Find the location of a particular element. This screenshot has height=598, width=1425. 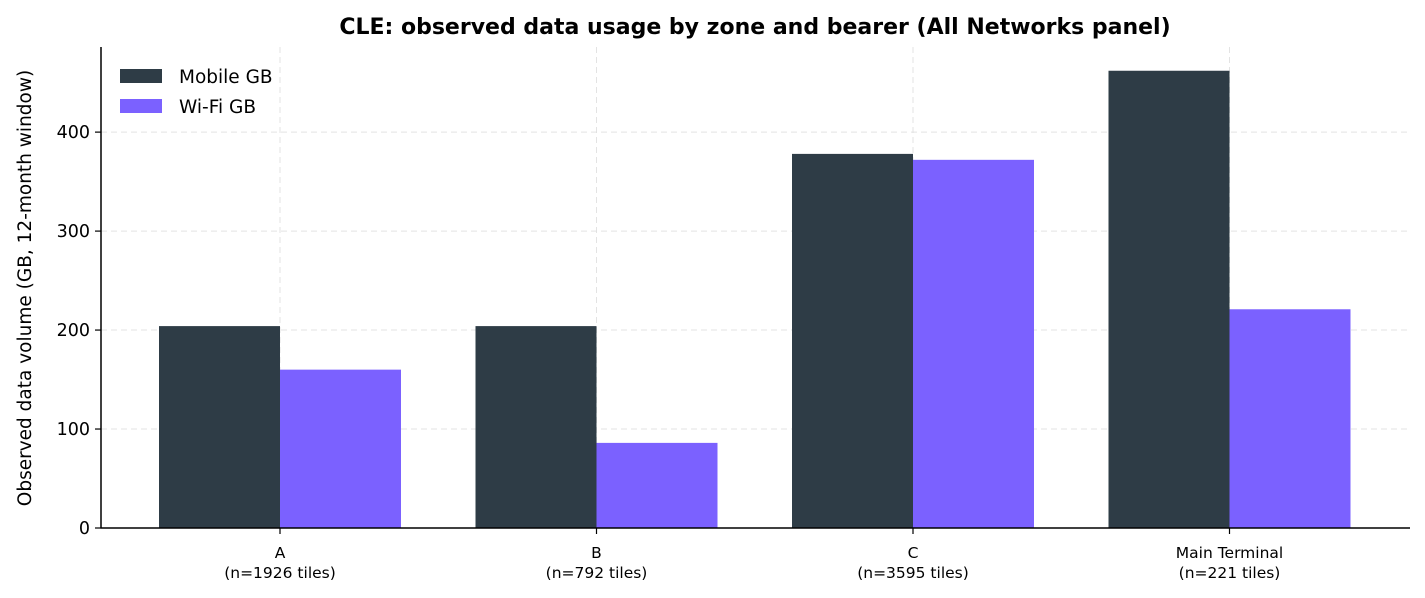

y-tick-label: 100 is located at coordinates (73, 430).